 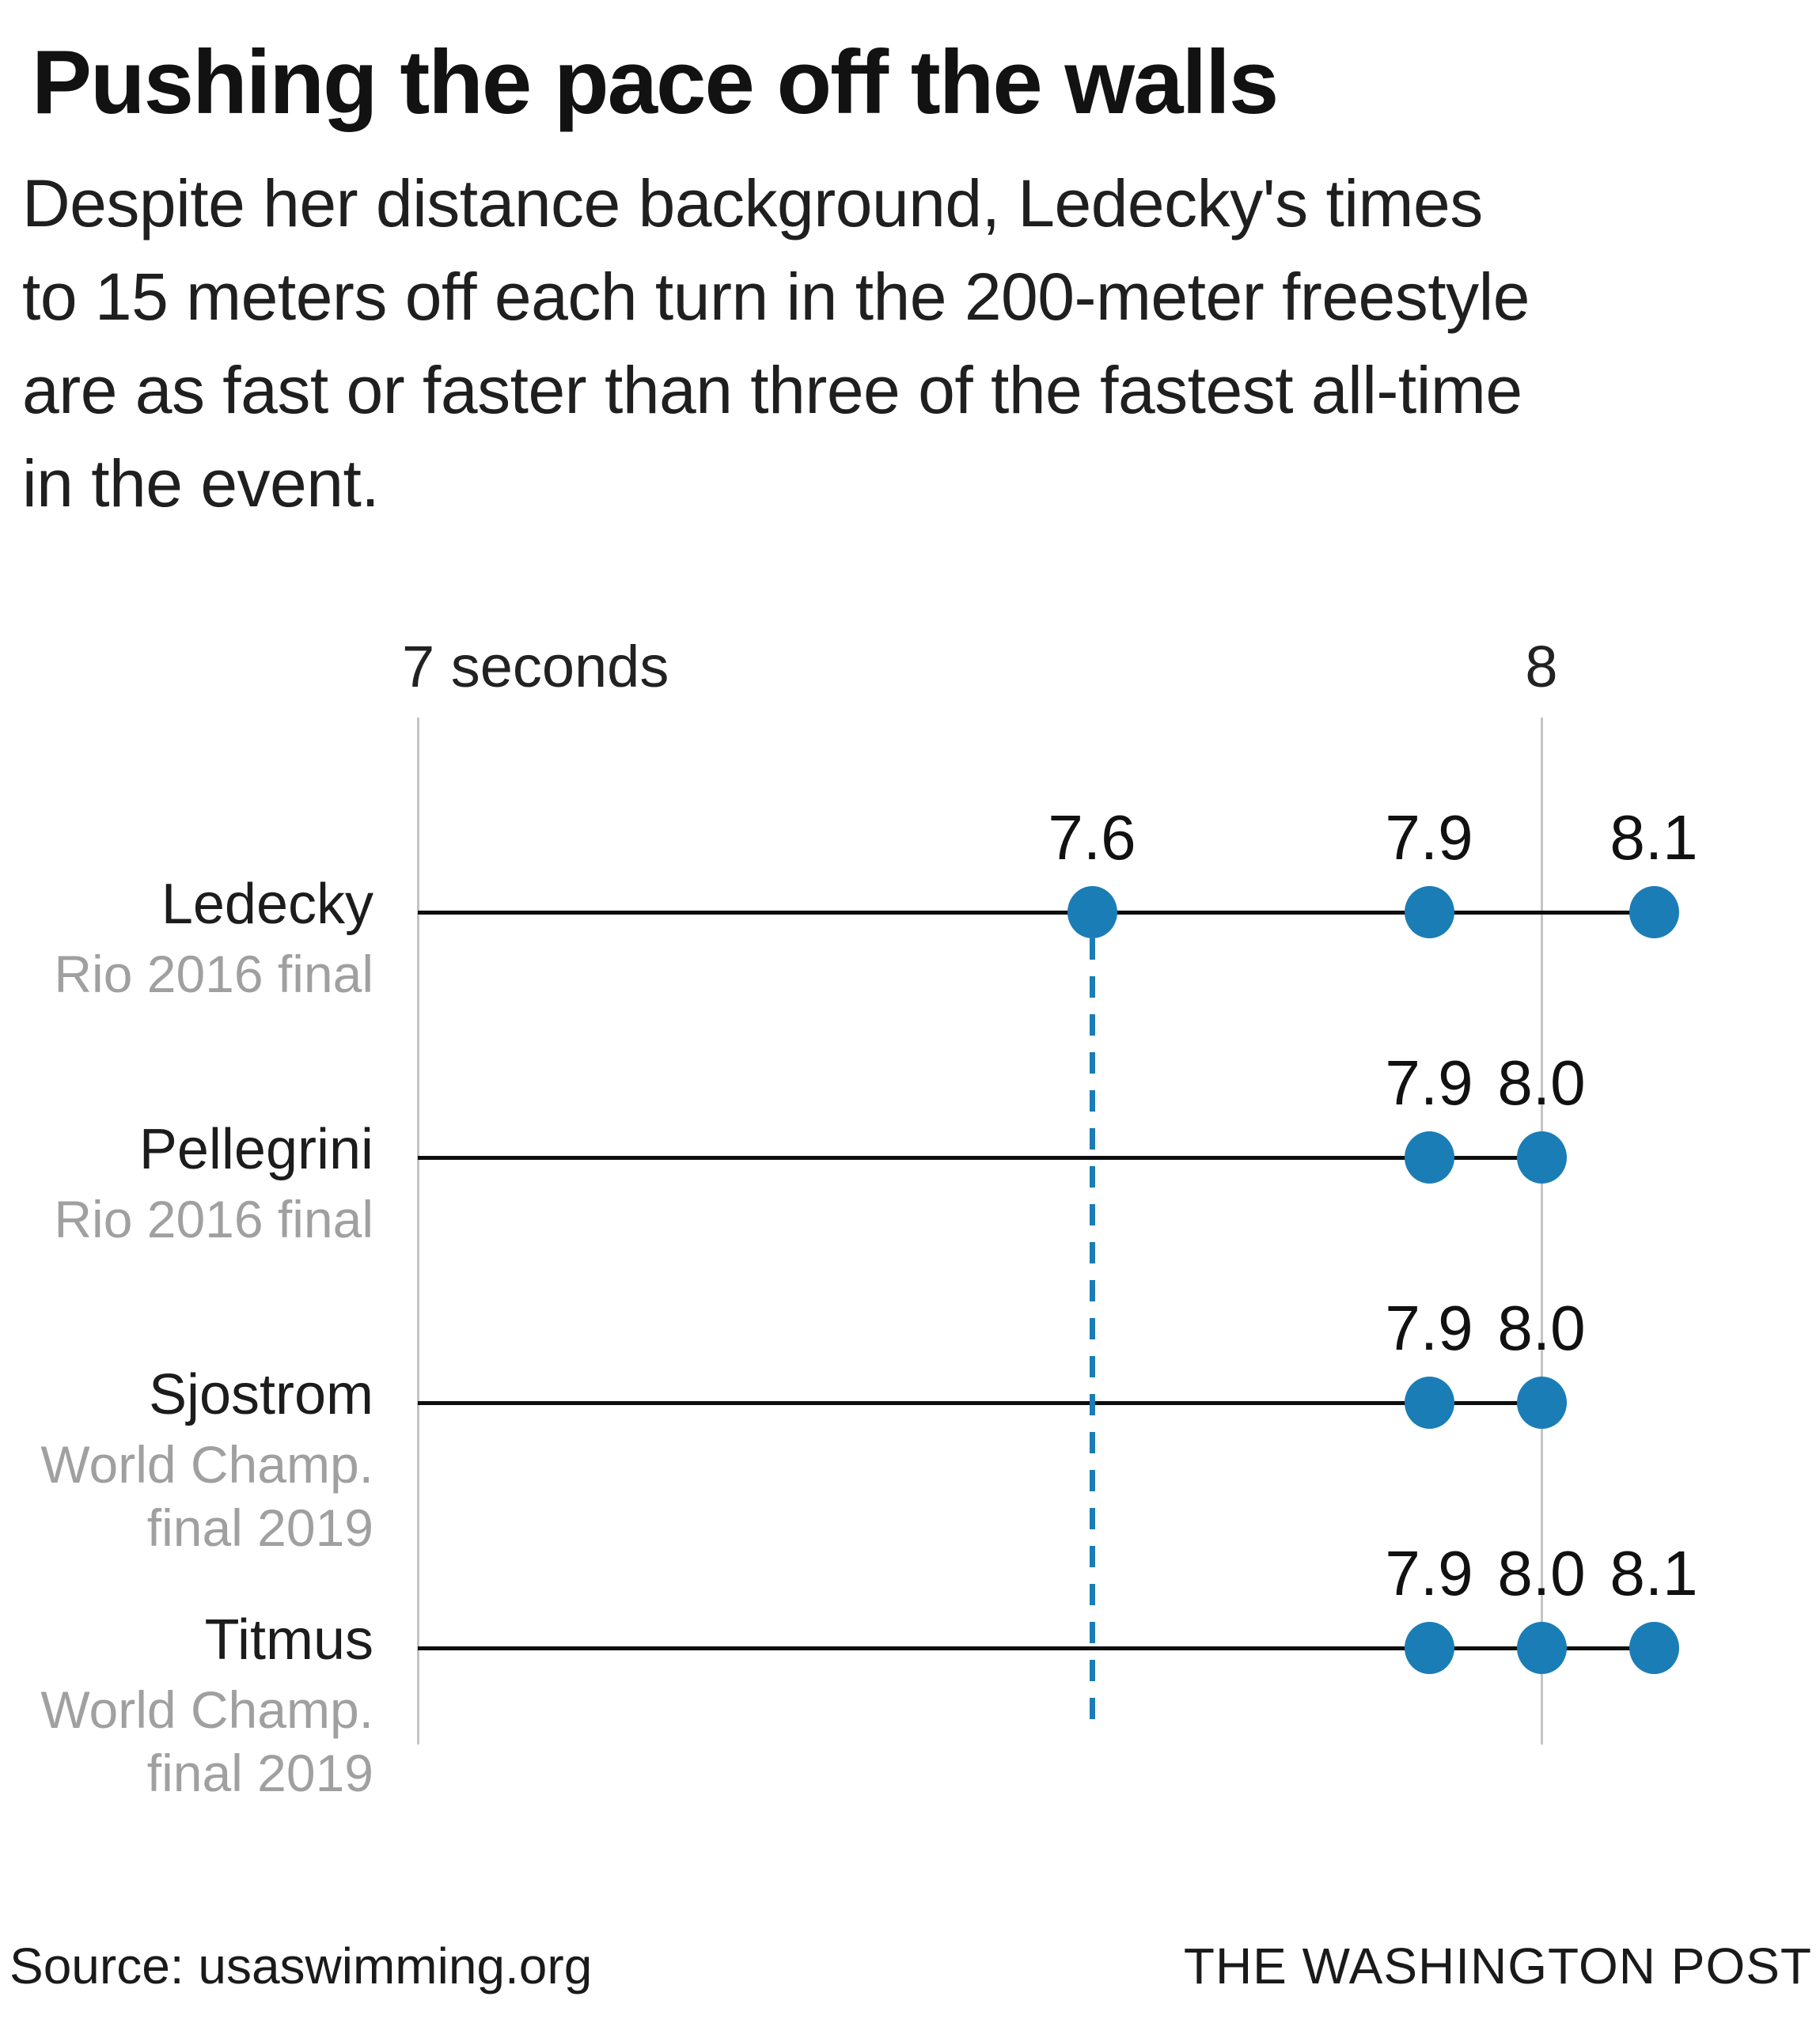 What do you see at coordinates (1497, 1966) in the screenshot?
I see `publisher-credit: THE WASHINGTON POST` at bounding box center [1497, 1966].